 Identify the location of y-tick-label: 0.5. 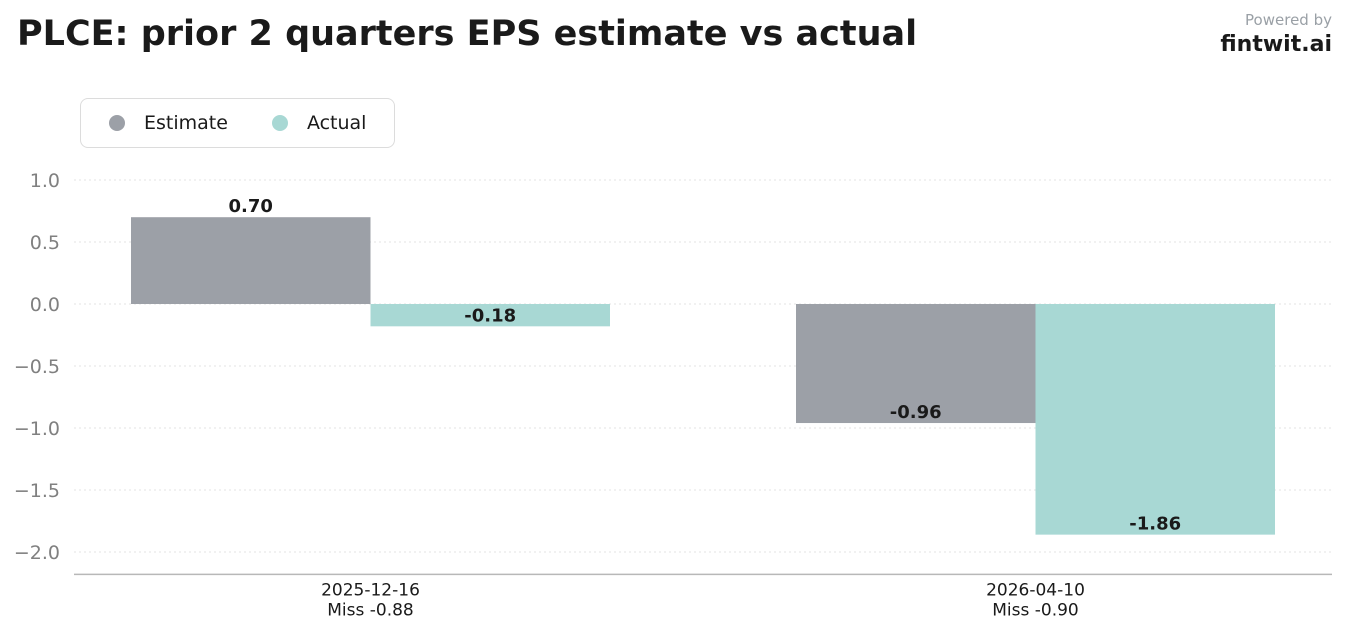
(45, 243).